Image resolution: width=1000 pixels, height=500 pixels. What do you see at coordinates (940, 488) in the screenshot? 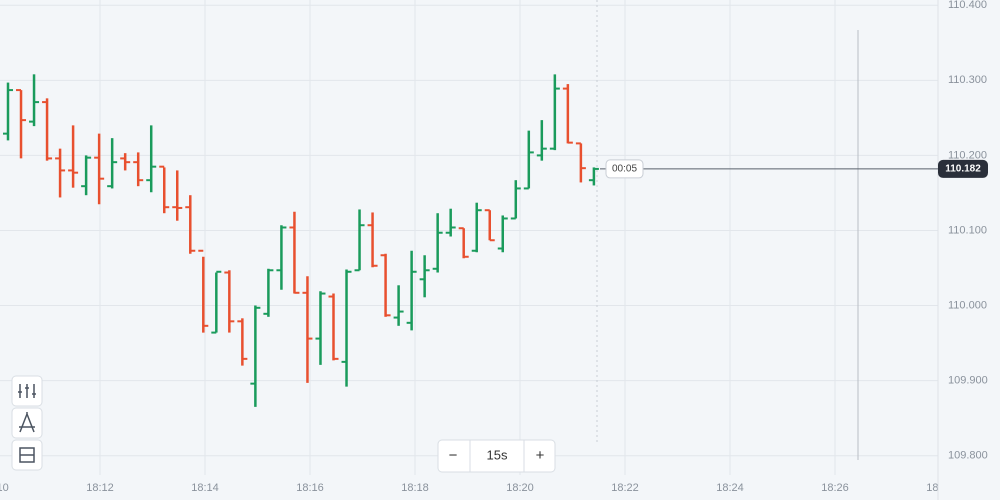
I see `x-tick-label: 18:28` at bounding box center [940, 488].